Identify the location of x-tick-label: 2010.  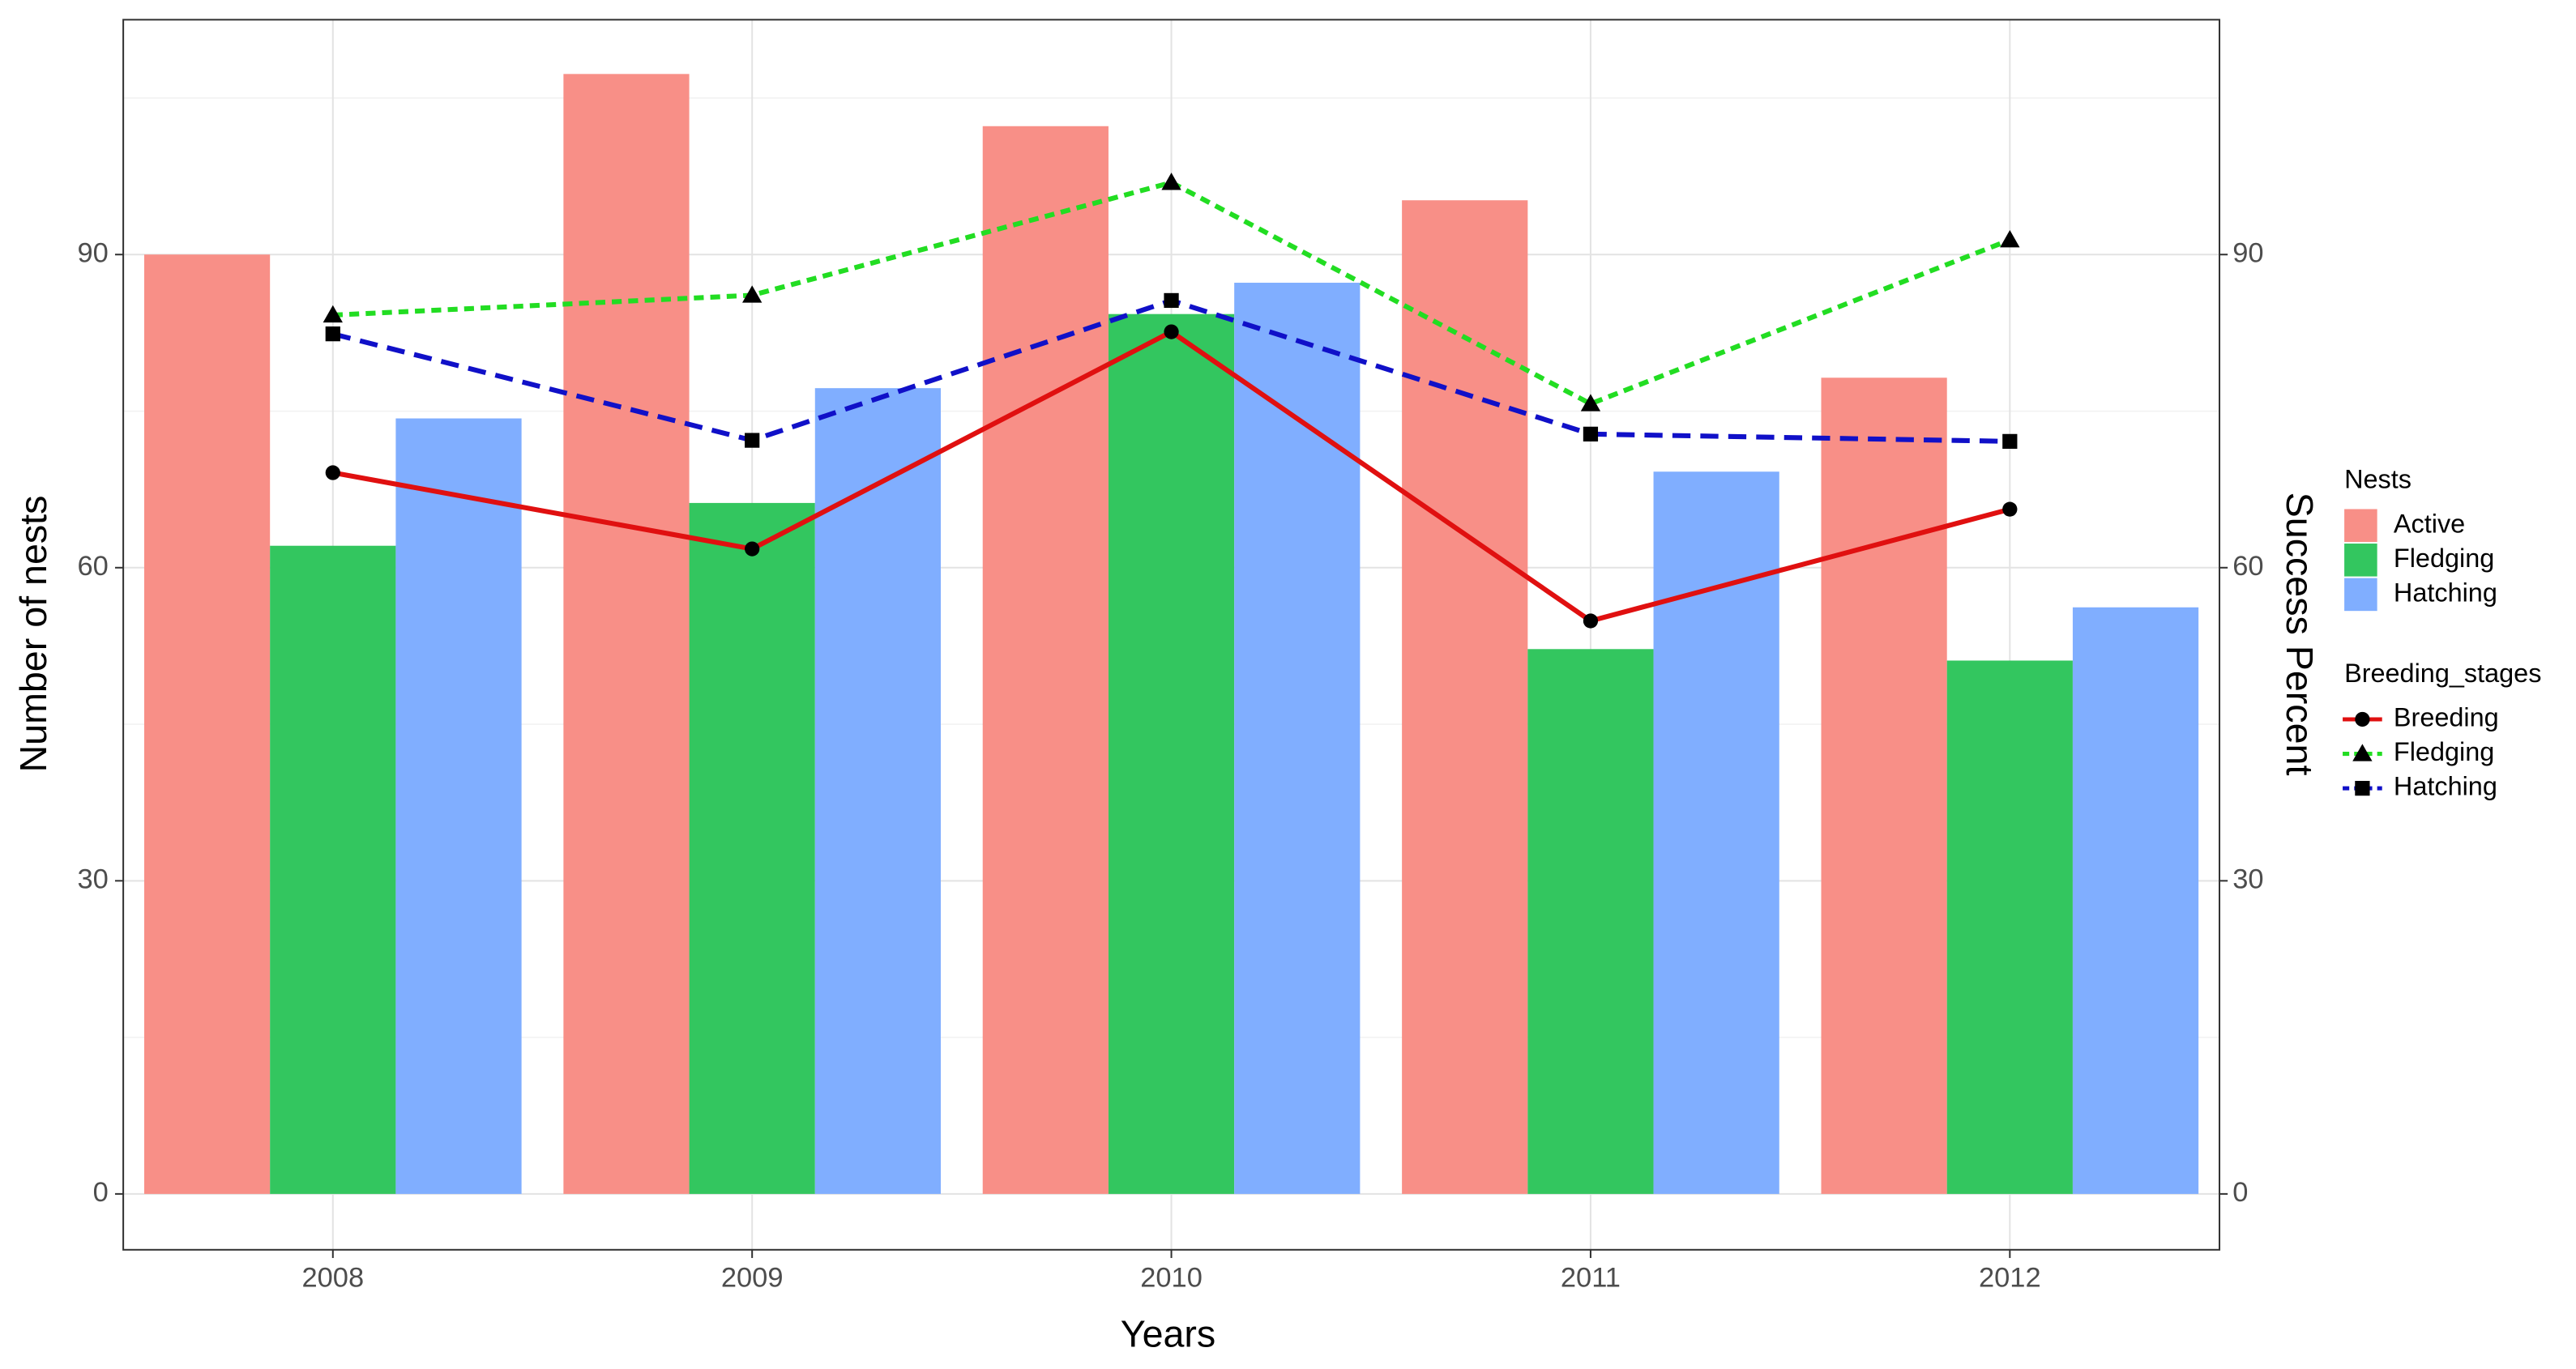
(1171, 1277).